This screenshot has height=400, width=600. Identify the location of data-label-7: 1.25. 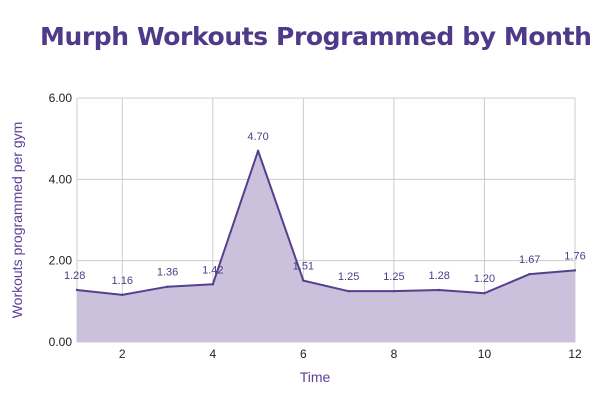
(348, 277).